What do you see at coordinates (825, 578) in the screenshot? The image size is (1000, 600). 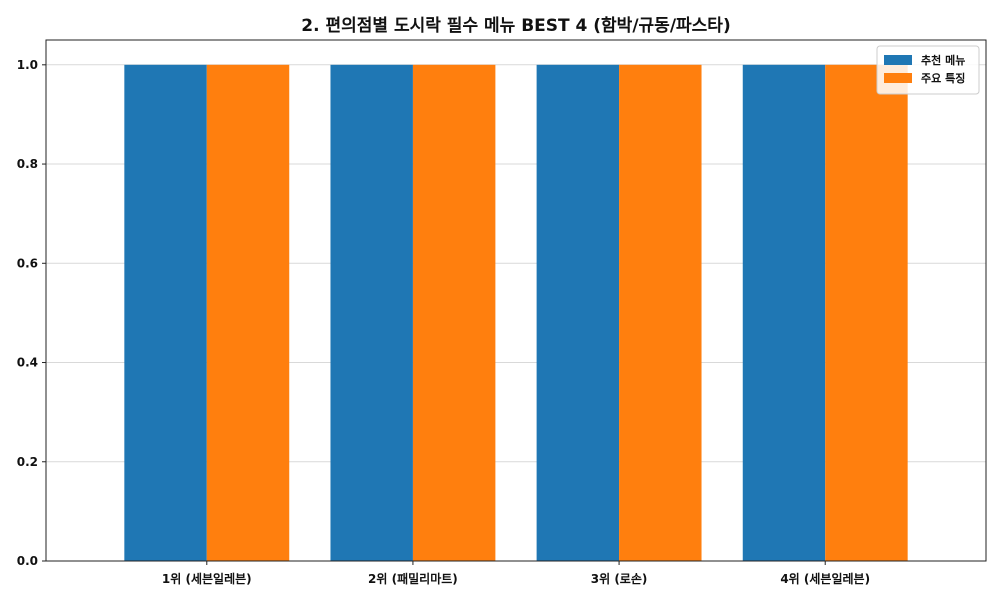 I see `x-tick-label: 4위 (세븐일레븐)` at bounding box center [825, 578].